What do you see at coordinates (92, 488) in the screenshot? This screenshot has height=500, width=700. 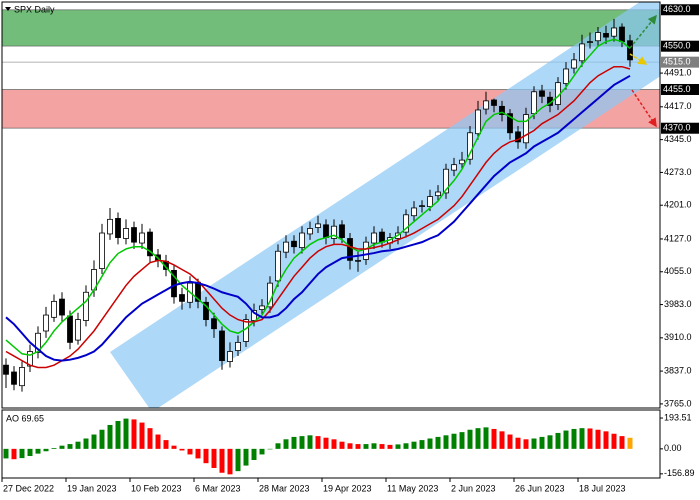 I see `x-tick-label: 19 Jan 2023` at bounding box center [92, 488].